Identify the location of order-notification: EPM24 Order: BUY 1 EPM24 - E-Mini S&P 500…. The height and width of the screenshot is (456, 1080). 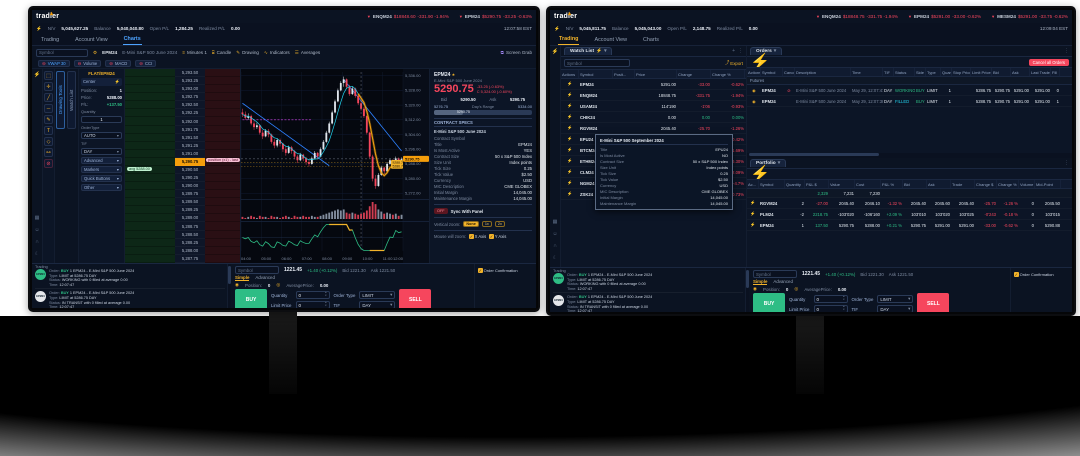
(648, 283).